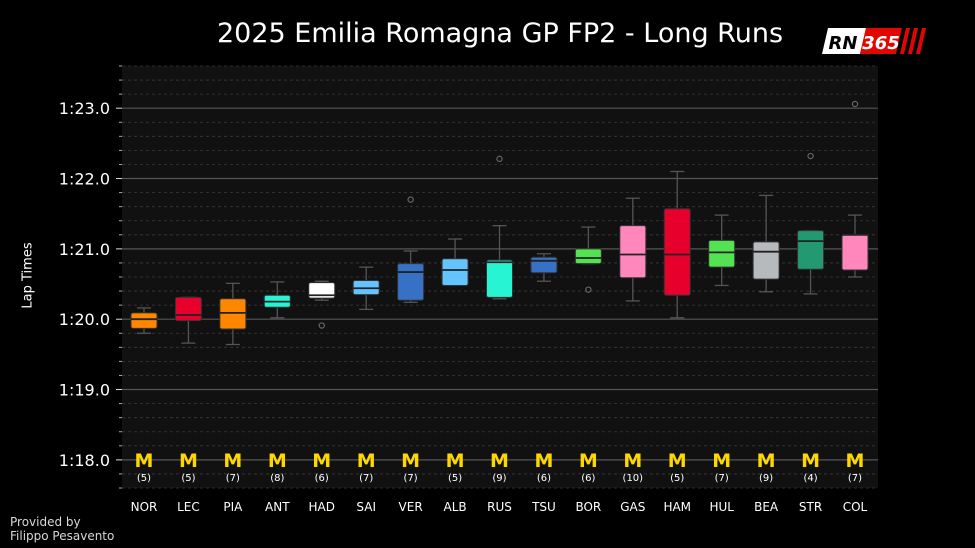 Image resolution: width=975 pixels, height=548 pixels. Describe the element at coordinates (84, 249) in the screenshot. I see `y-tick-label: 1:21.0` at that location.